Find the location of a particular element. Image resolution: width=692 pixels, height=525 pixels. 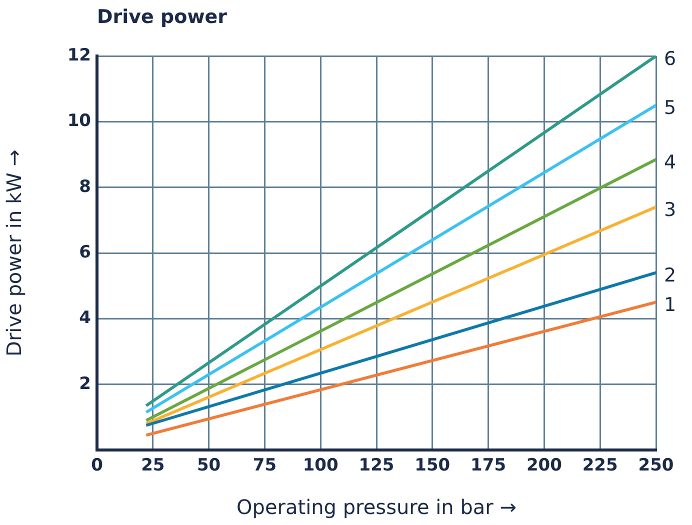

x-tick-label: 150 is located at coordinates (432, 466).